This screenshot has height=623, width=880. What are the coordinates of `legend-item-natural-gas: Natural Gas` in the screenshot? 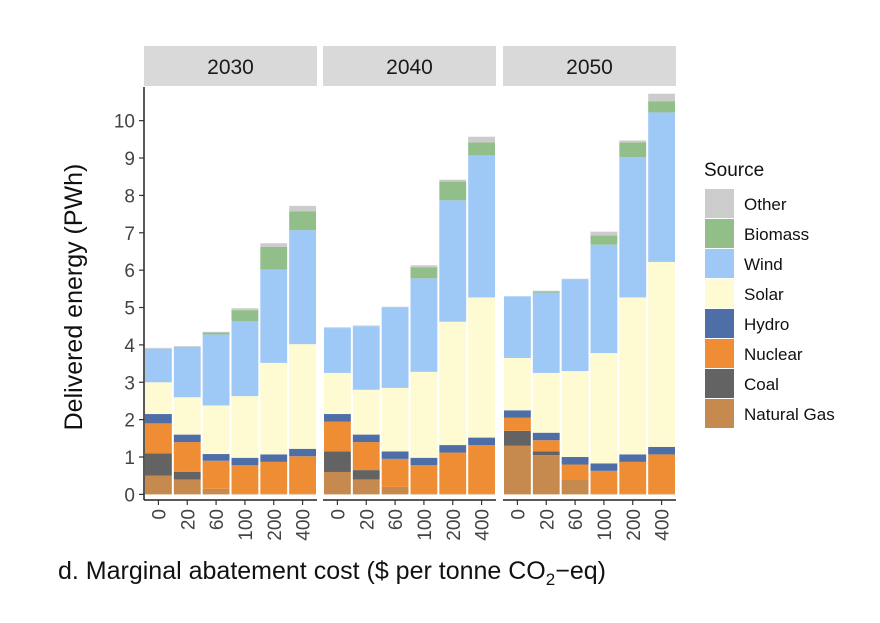 It's located at (770, 413).